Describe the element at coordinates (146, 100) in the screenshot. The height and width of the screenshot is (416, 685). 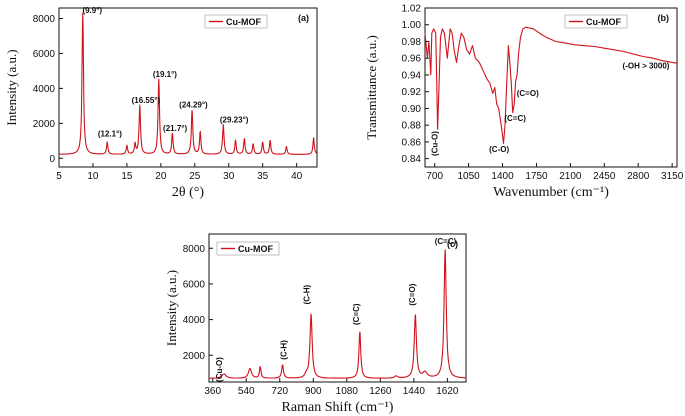
I see `peak-annotation: (16.55°)` at that location.